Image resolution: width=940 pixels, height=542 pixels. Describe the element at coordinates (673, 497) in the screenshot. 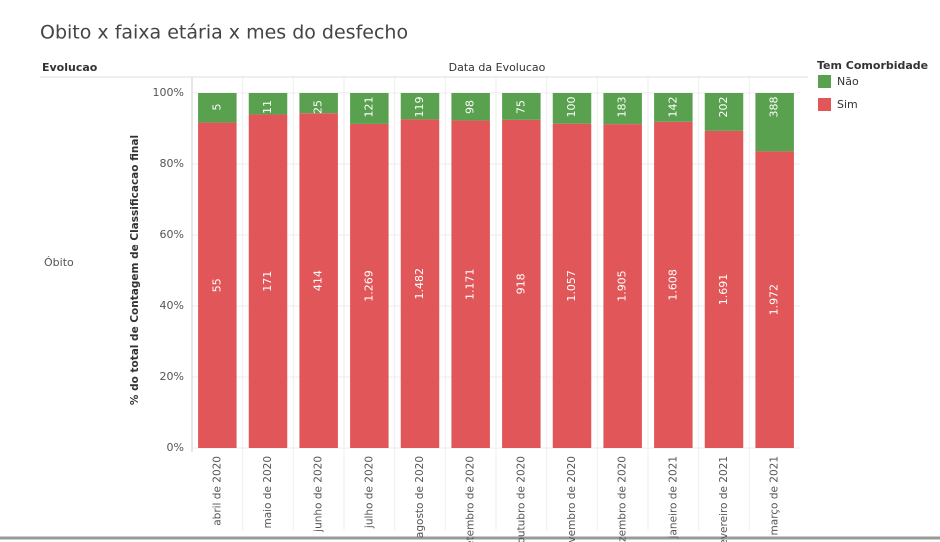

I see `x-tick-label: janeiro de 2021` at that location.